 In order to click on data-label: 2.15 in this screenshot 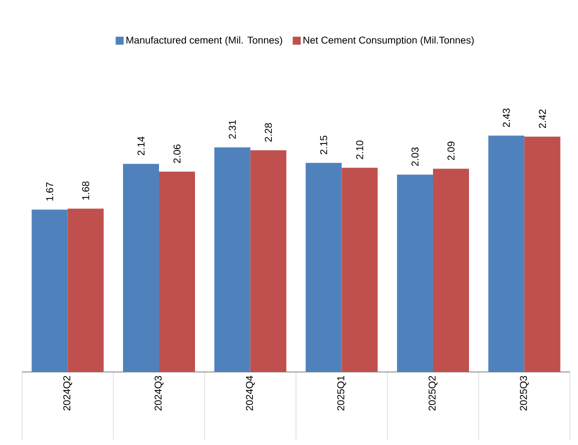, I will do `click(324, 145)`.